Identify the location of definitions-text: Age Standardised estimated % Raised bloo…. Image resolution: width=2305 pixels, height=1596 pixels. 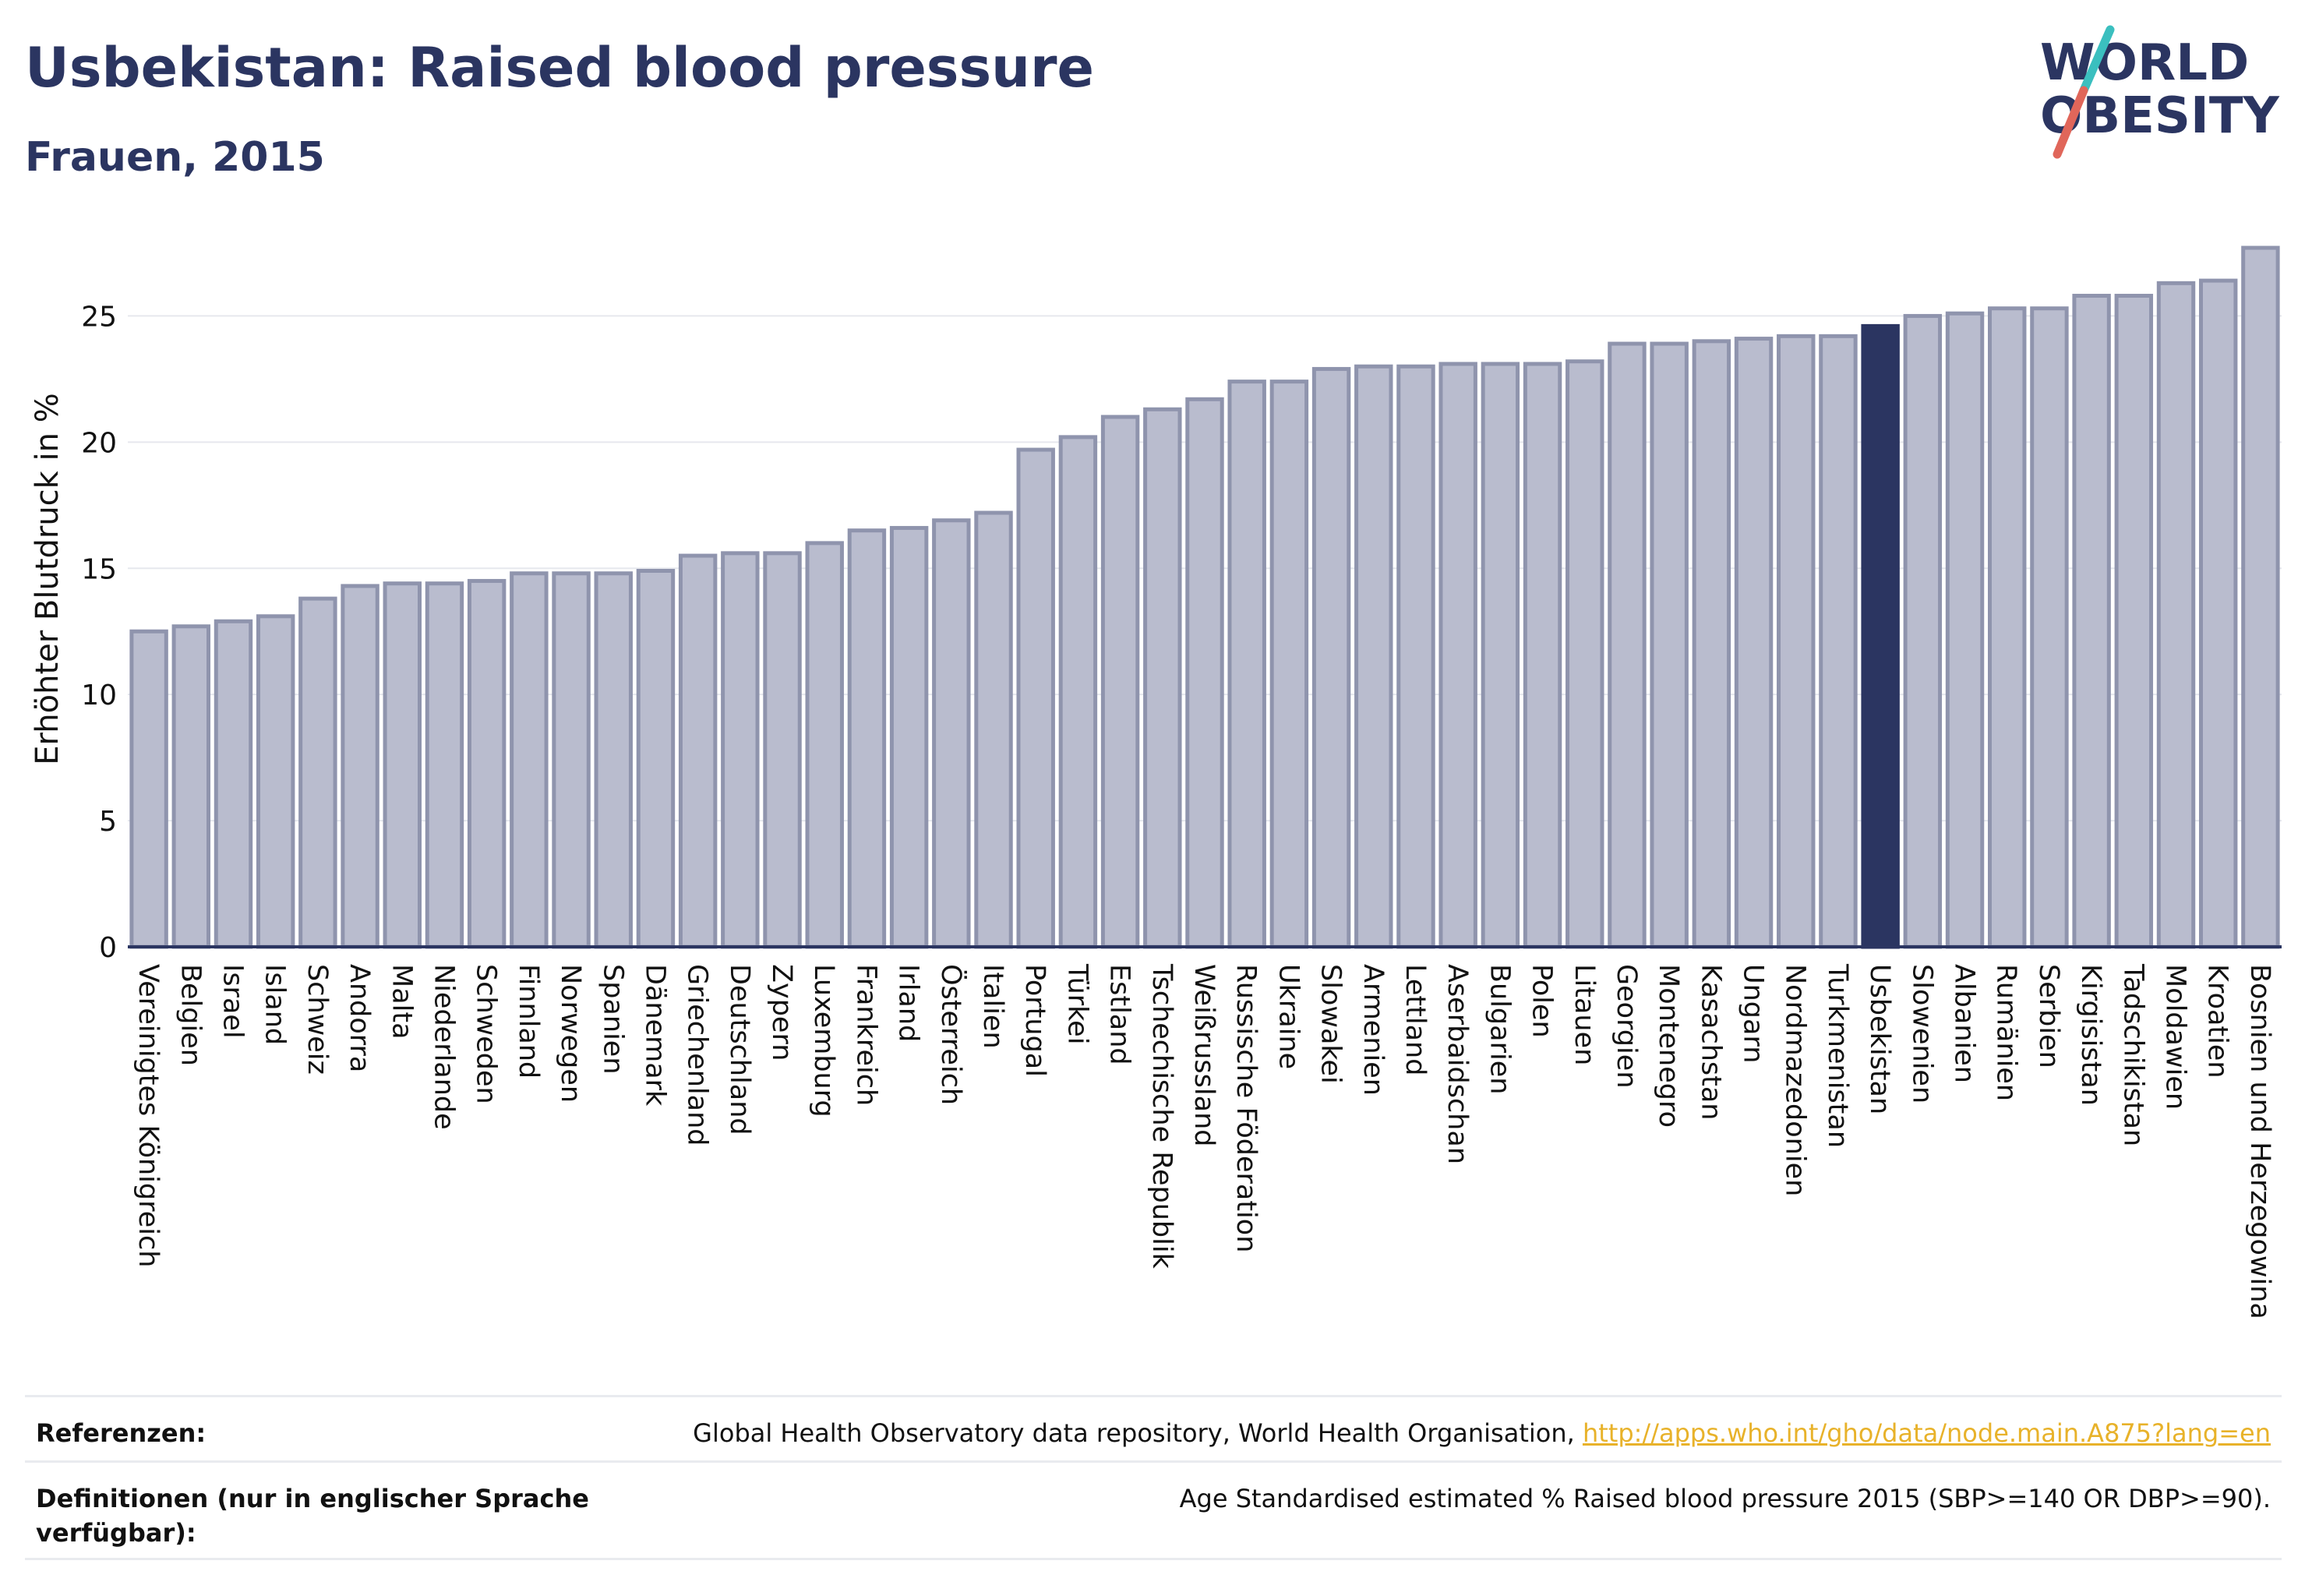
(1725, 1498).